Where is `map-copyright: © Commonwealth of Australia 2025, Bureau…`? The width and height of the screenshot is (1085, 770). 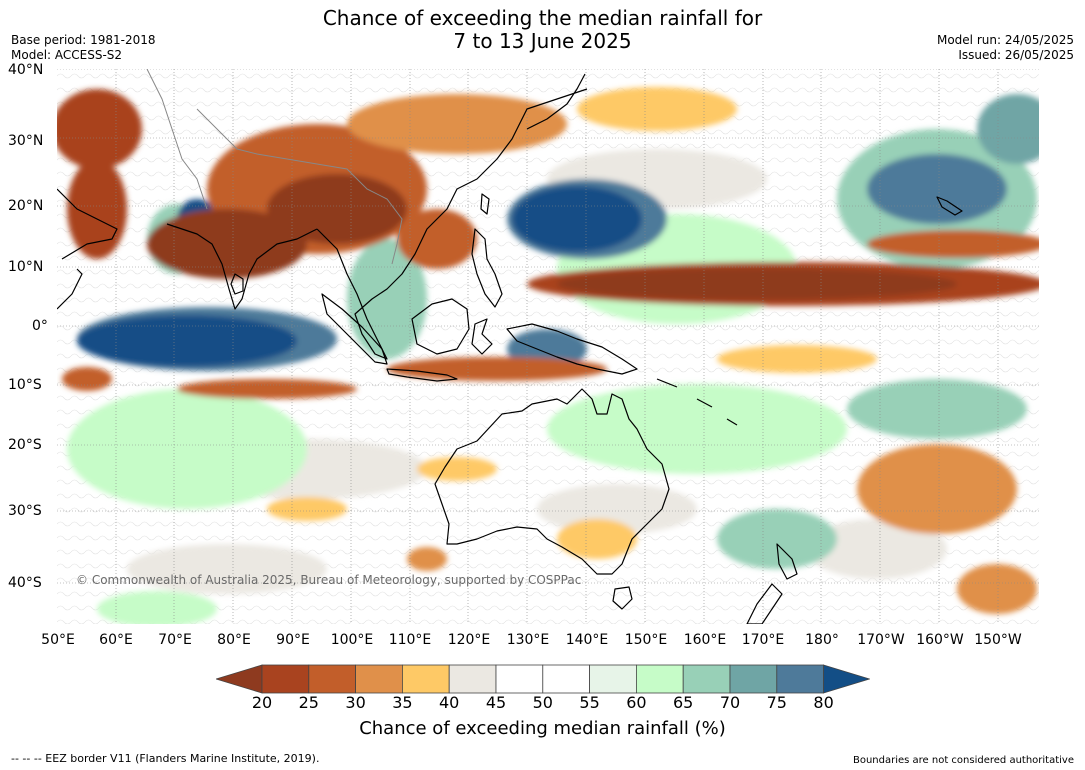 map-copyright: © Commonwealth of Australia 2025, Bureau… is located at coordinates (329, 580).